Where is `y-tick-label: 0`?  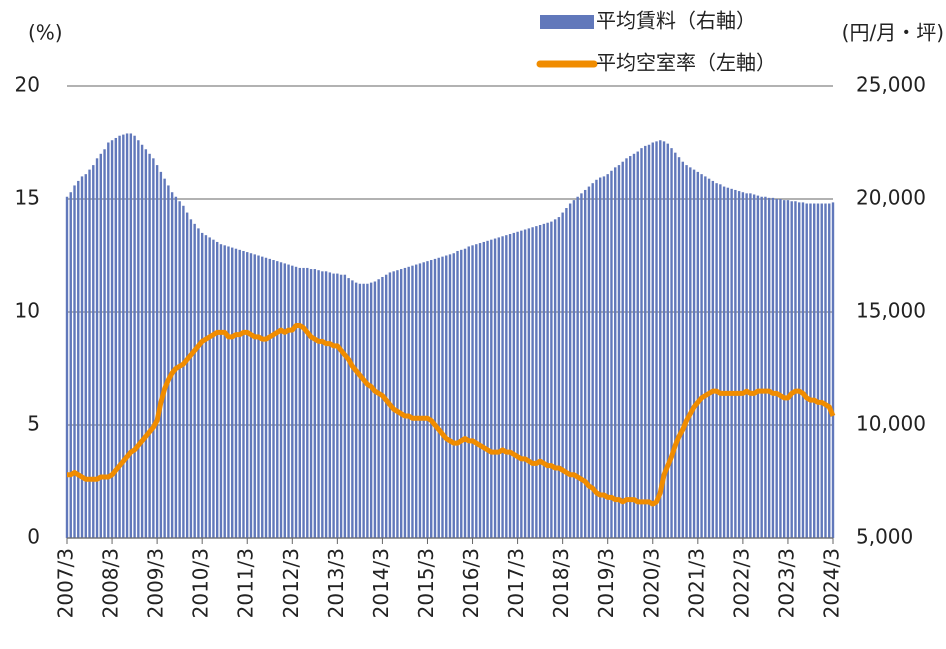
y-tick-label: 0 is located at coordinates (33, 537).